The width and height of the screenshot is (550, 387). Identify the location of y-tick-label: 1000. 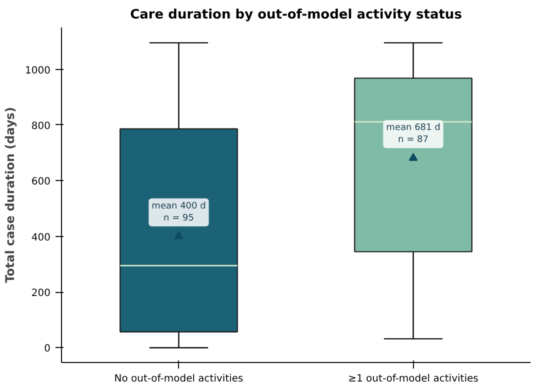
(38, 70).